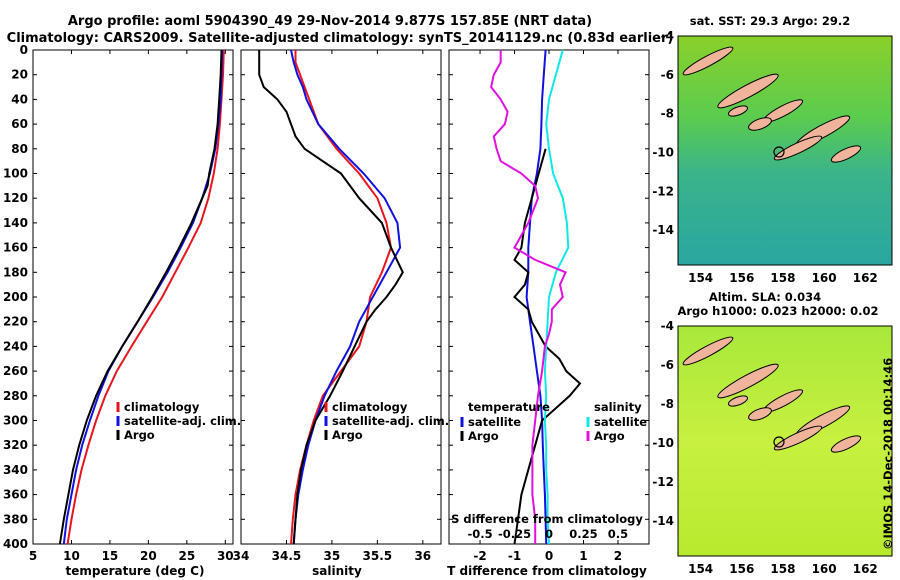 The height and width of the screenshot is (580, 900). Describe the element at coordinates (547, 571) in the screenshot. I see `difference-xlabel: T difference from climatology` at that location.